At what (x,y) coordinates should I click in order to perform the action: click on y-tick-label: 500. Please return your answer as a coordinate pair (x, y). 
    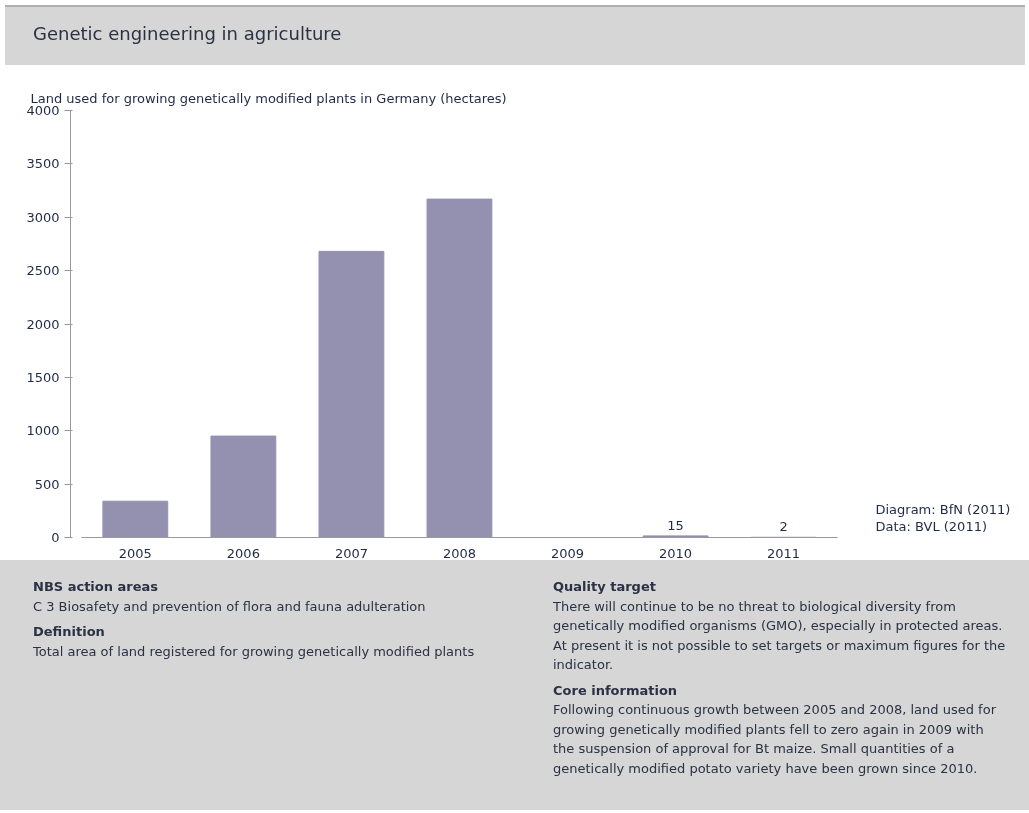
    Looking at the image, I should click on (47, 484).